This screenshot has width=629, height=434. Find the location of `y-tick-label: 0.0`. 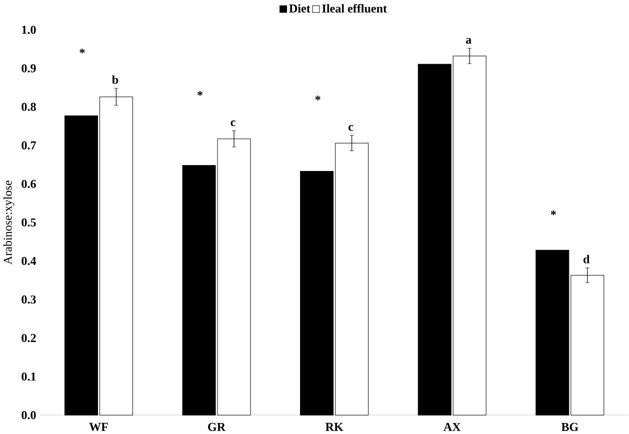

y-tick-label: 0.0 is located at coordinates (29, 415).